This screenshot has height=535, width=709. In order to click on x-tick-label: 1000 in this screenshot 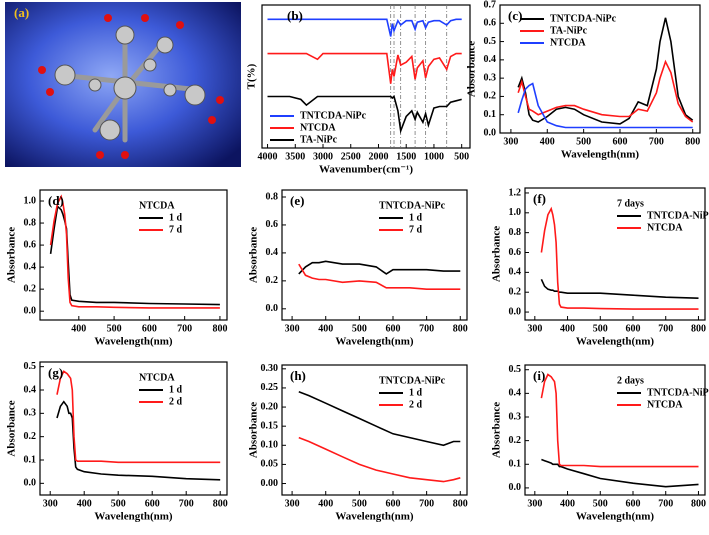, I will do `click(434, 156)`.